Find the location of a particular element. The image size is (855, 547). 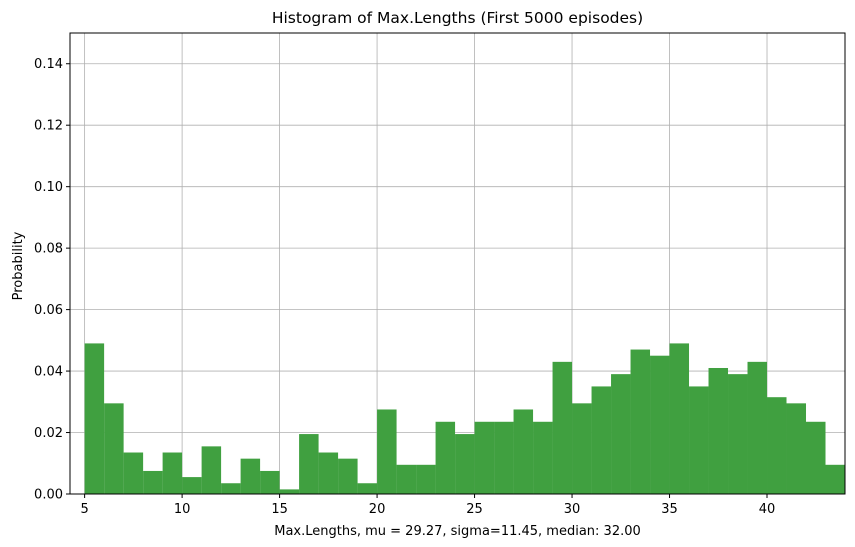

x-tick-label: 30 is located at coordinates (572, 509).